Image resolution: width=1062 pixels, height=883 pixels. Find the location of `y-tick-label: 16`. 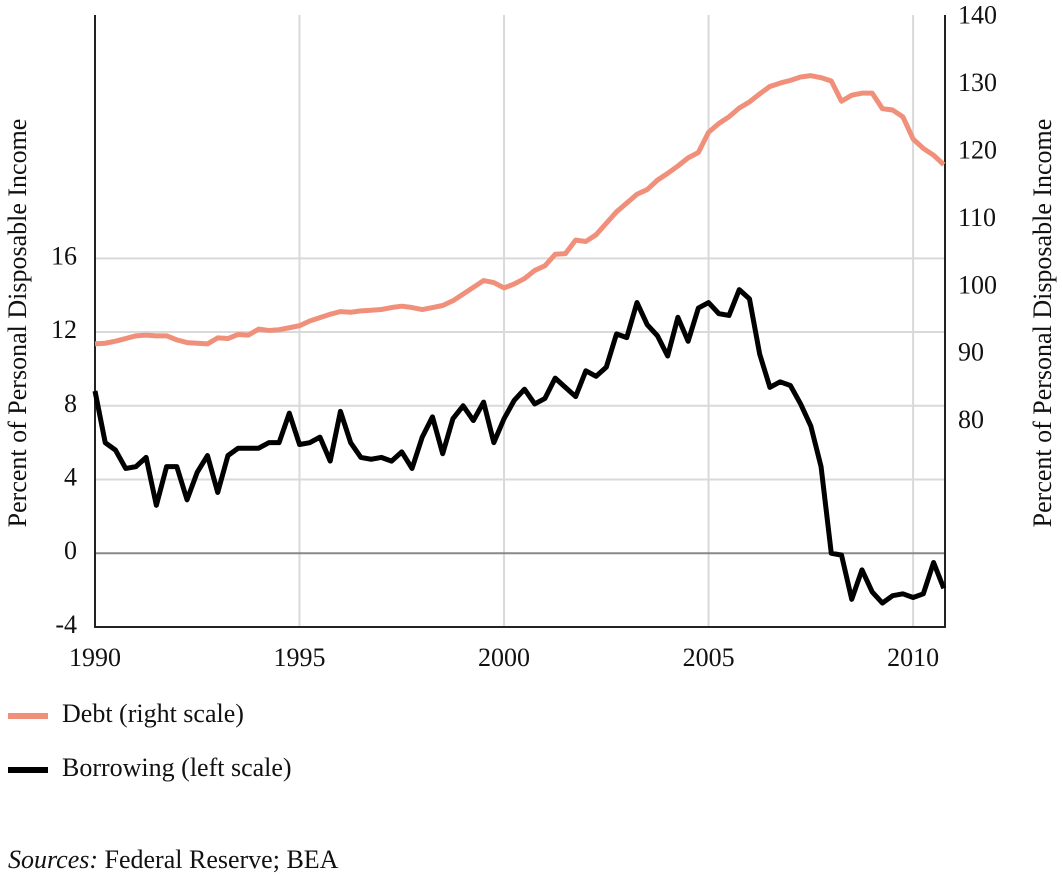

y-tick-label: 16 is located at coordinates (64, 255).